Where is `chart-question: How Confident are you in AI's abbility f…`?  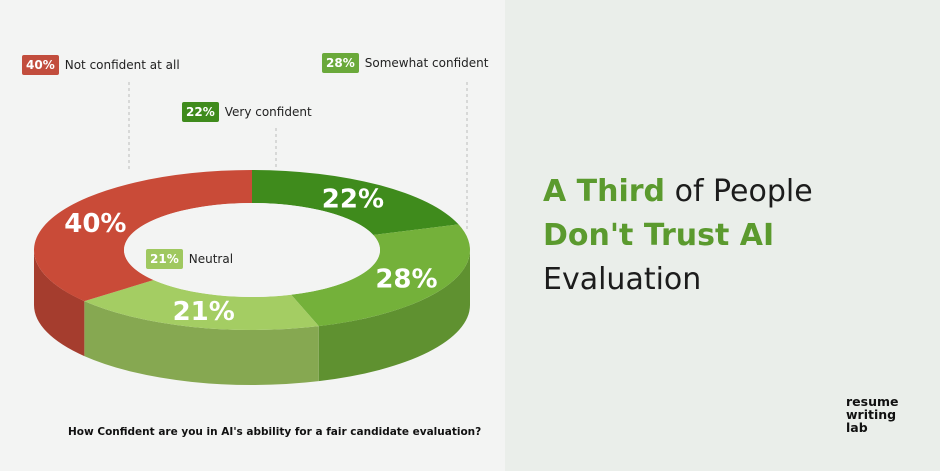
chart-question: How Confident are you in AI's abbility f… is located at coordinates (275, 432).